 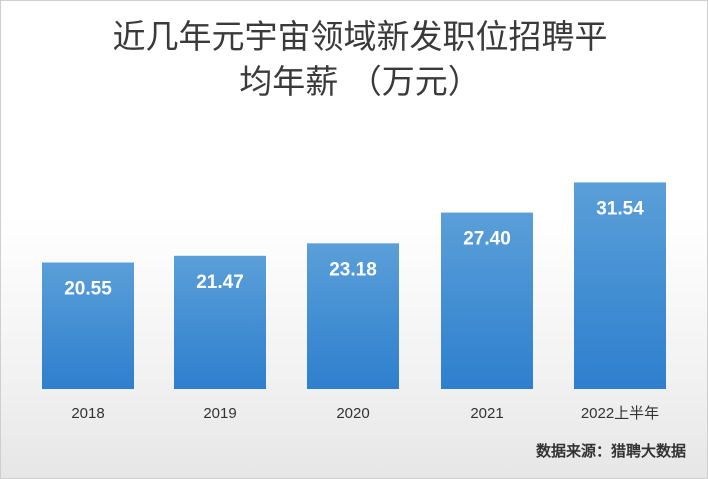 I want to click on bar-2021, so click(x=487, y=300).